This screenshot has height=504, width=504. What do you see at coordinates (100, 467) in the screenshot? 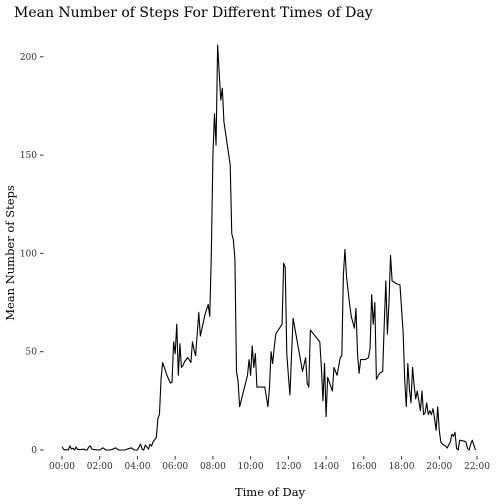
I see `x-tick-label: 02:00` at bounding box center [100, 467].